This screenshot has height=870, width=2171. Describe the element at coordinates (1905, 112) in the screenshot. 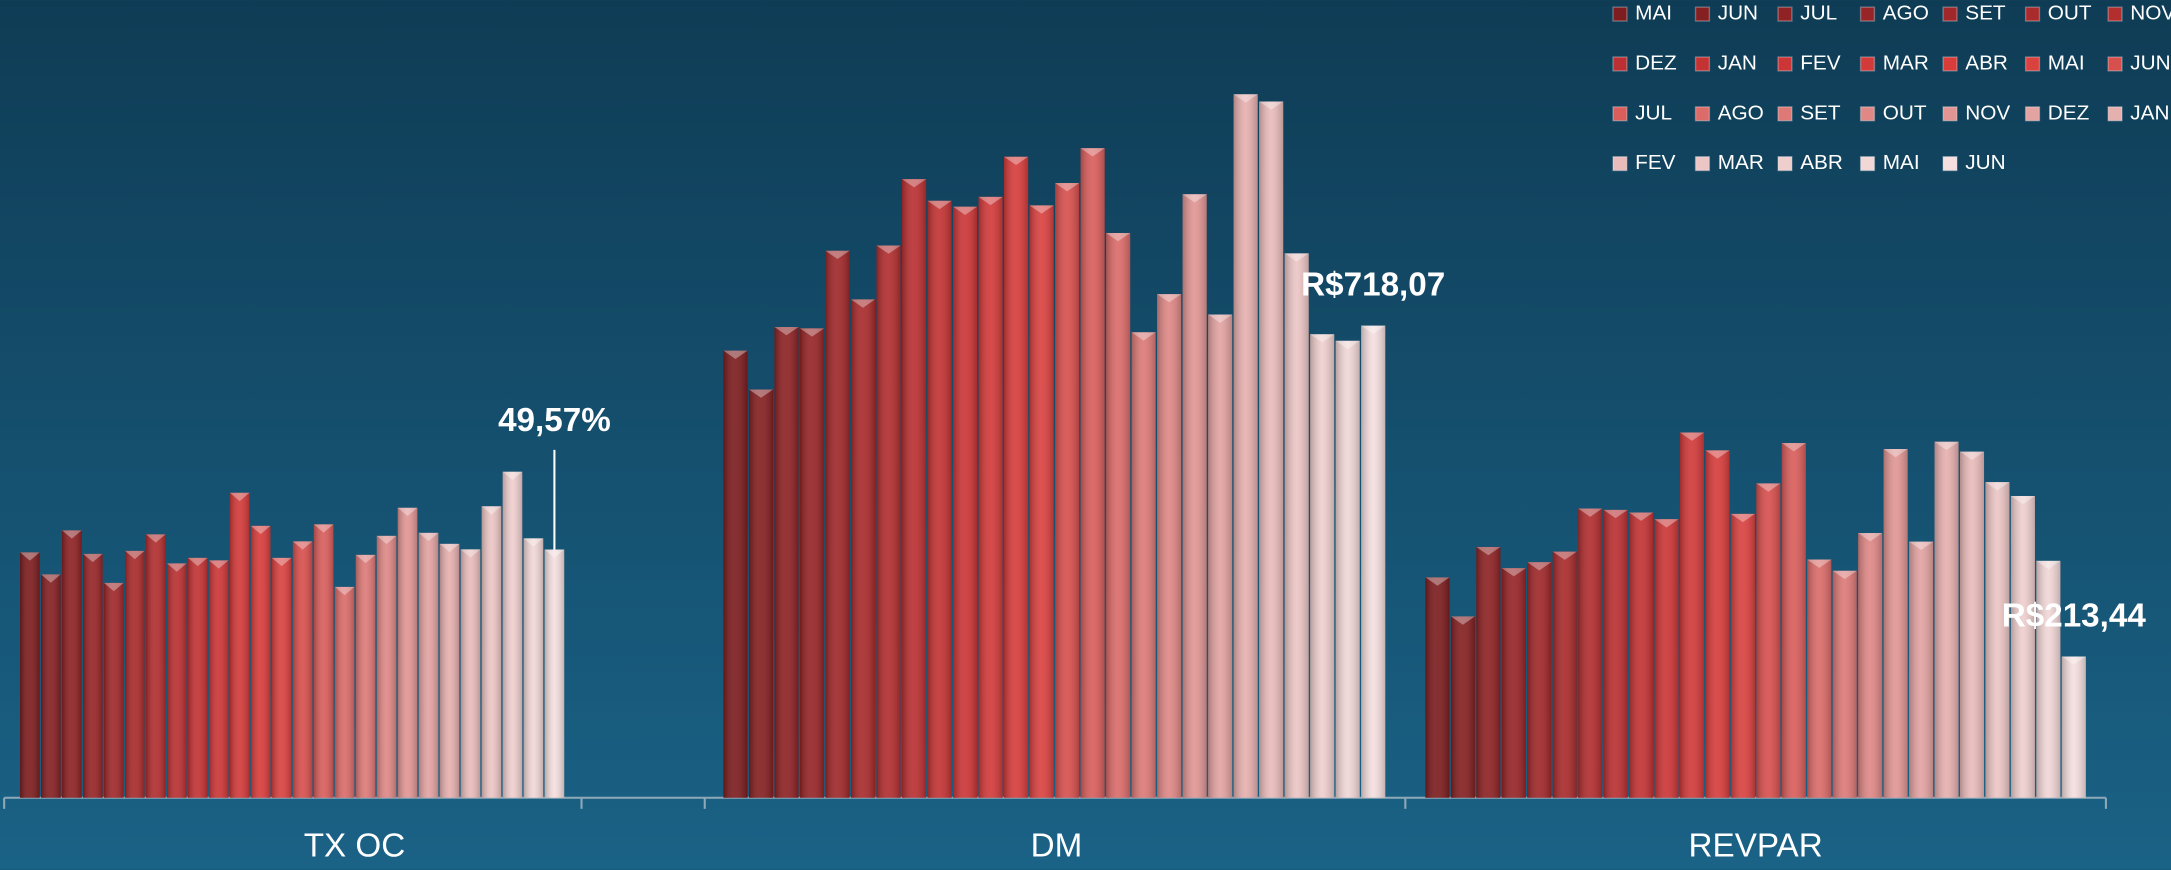

I see `legend-label: OUT` at that location.